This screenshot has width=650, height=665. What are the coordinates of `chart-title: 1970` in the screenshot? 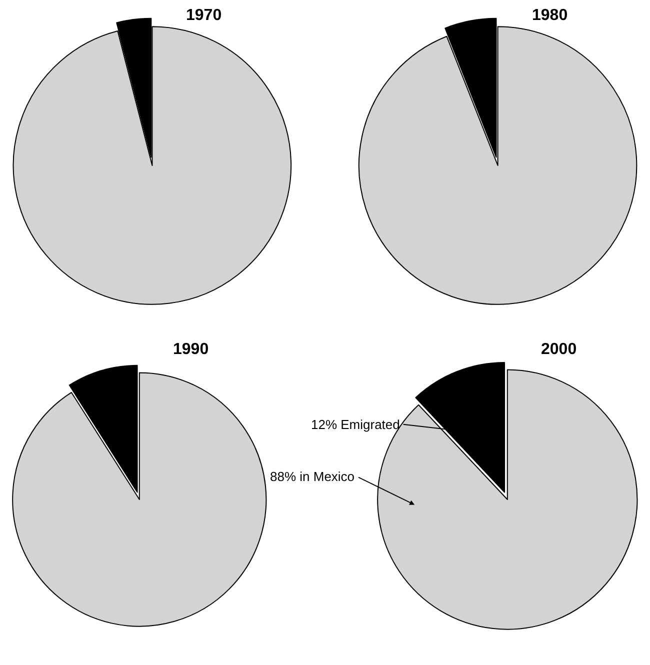 It's located at (204, 15).